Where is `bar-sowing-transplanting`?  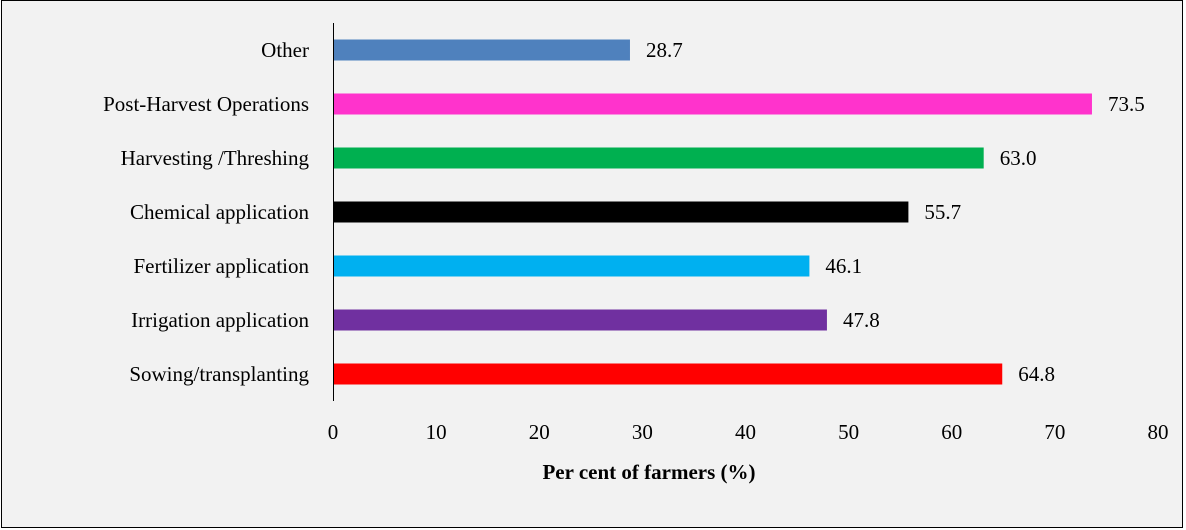
bar-sowing-transplanting is located at coordinates (668, 374).